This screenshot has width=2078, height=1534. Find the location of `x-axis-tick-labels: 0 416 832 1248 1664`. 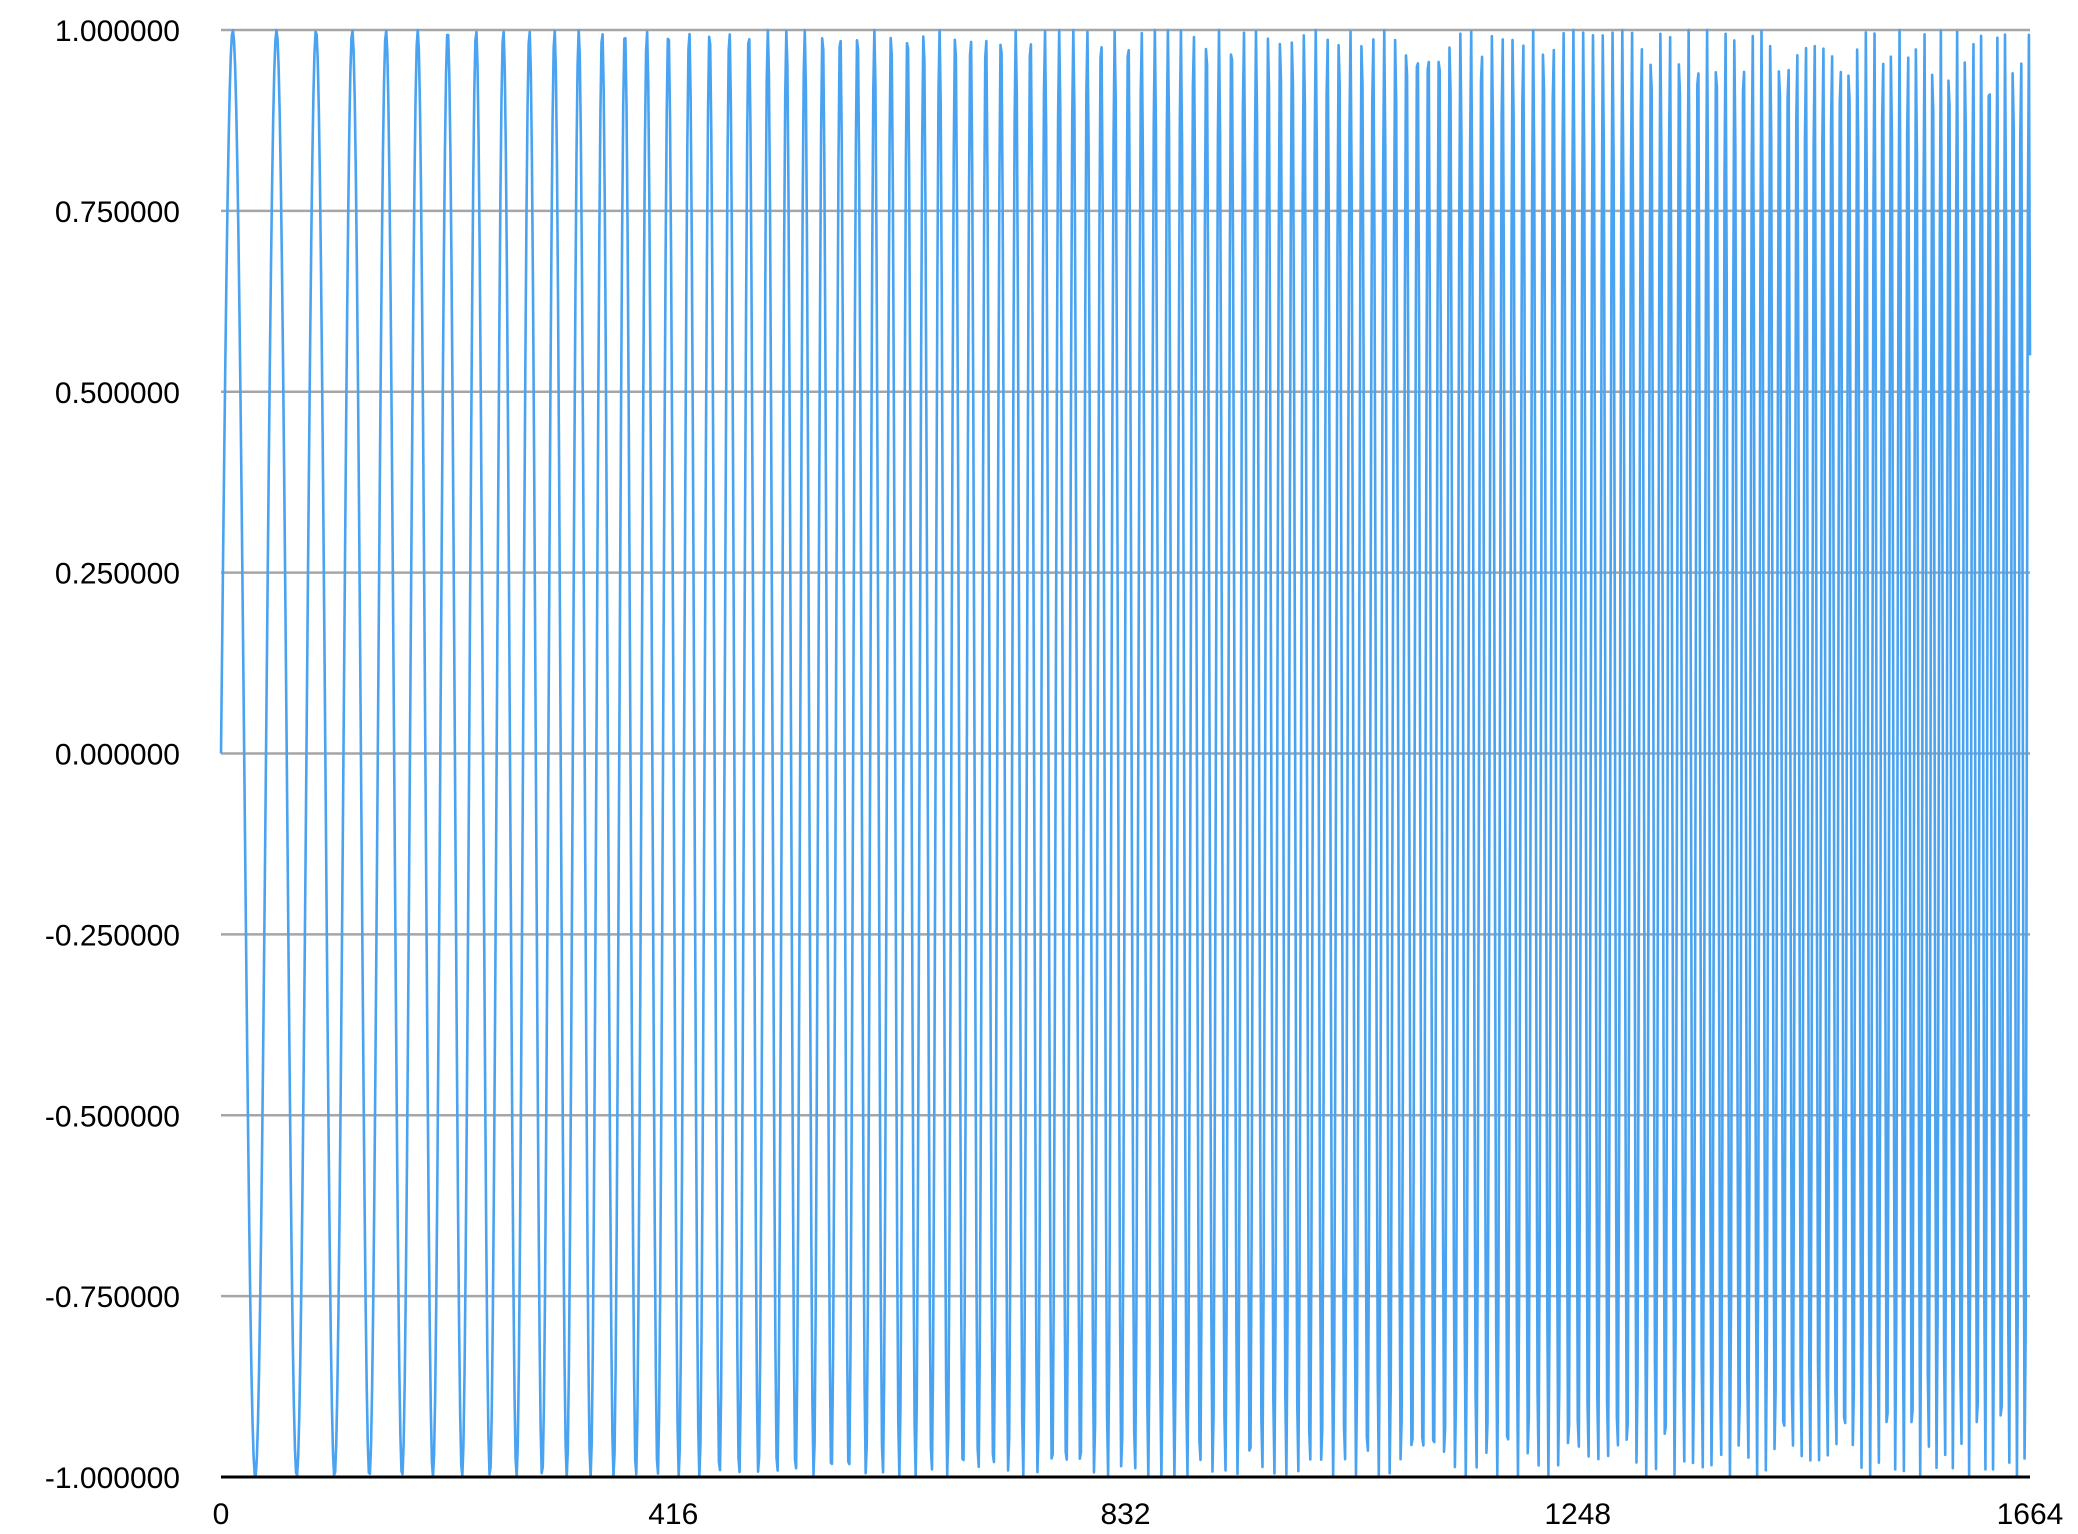

x-axis-tick-labels: 0 416 832 1248 1664 is located at coordinates (1138, 1514).